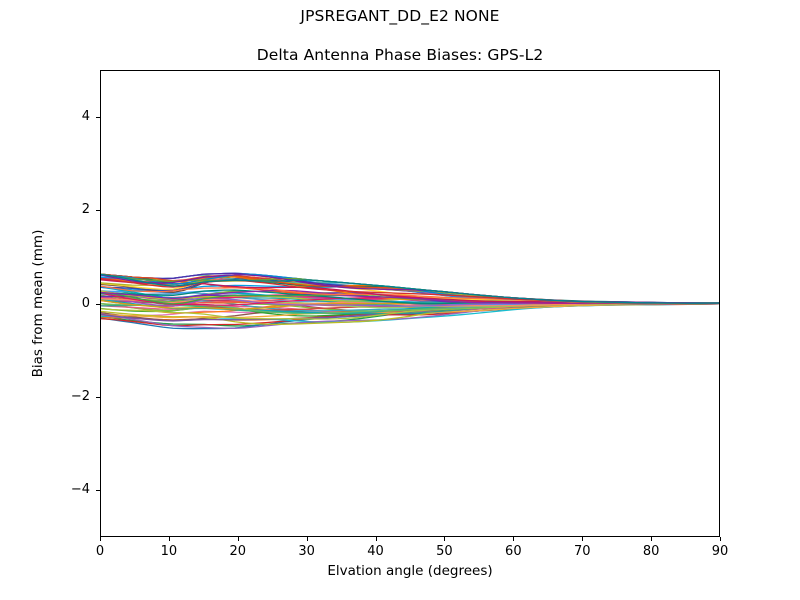 Image resolution: width=800 pixels, height=600 pixels. Describe the element at coordinates (651, 551) in the screenshot. I see `x-tick-label: 80` at that location.